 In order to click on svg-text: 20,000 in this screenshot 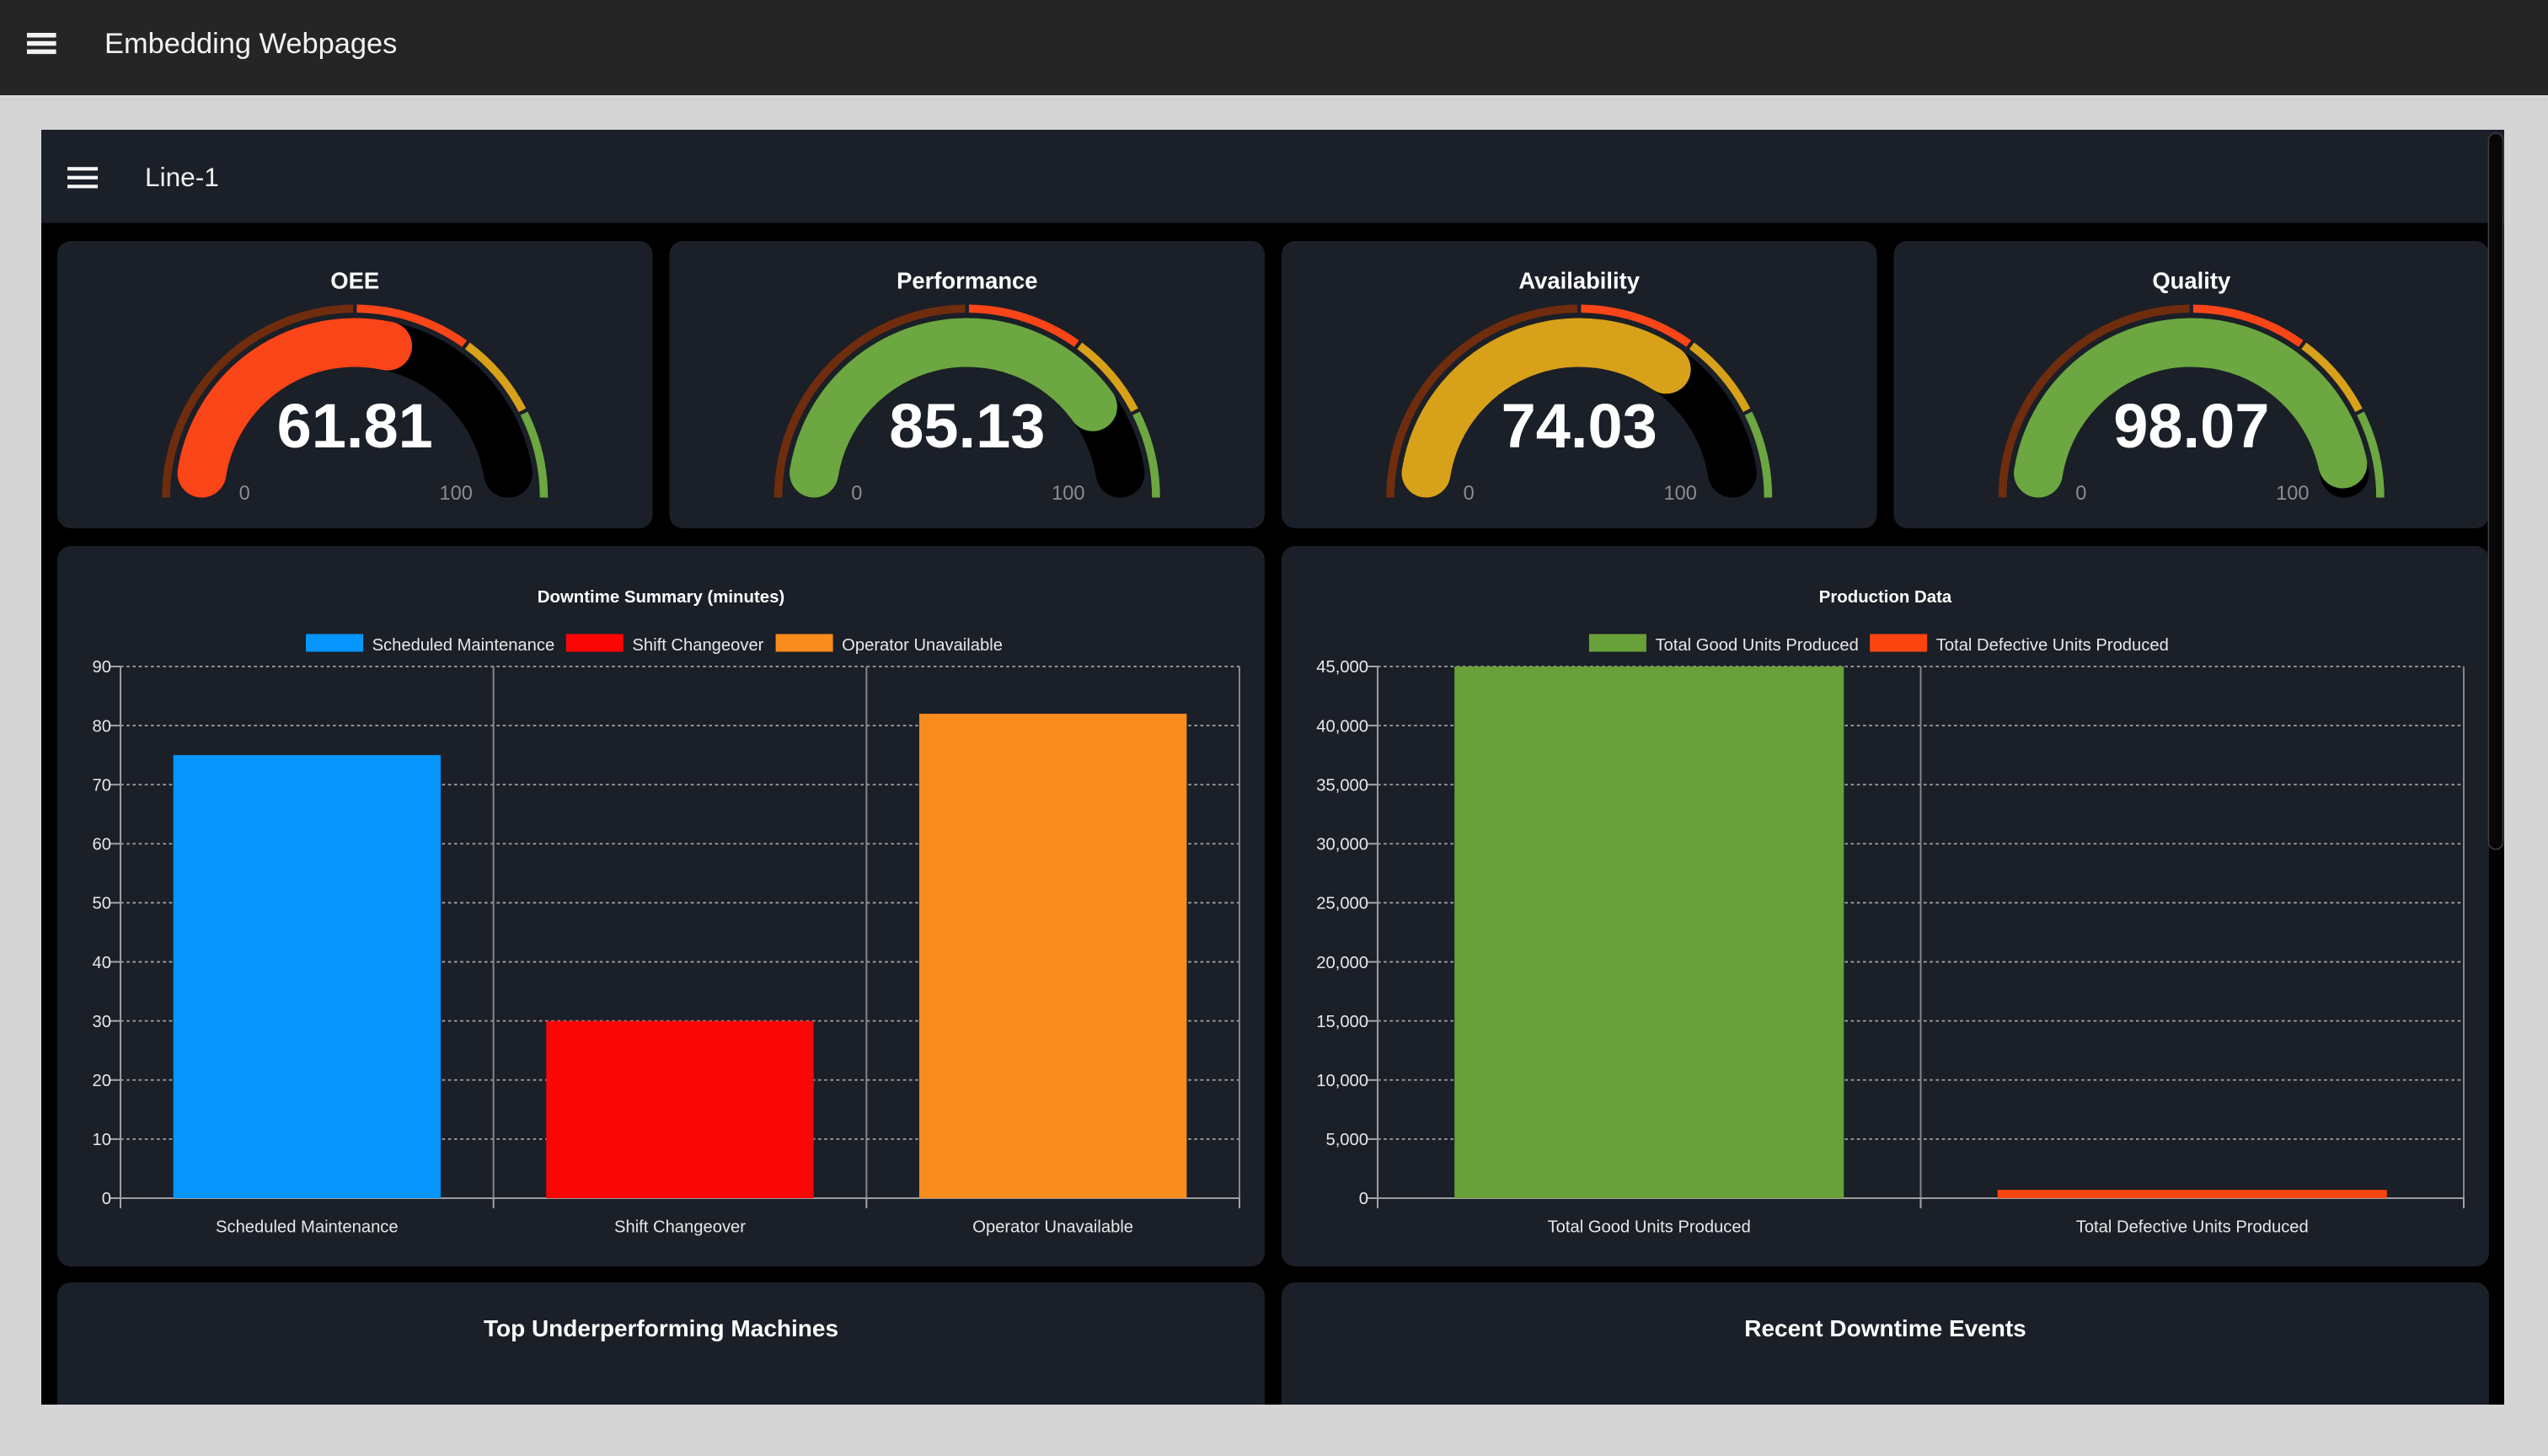, I will do `click(1342, 963)`.